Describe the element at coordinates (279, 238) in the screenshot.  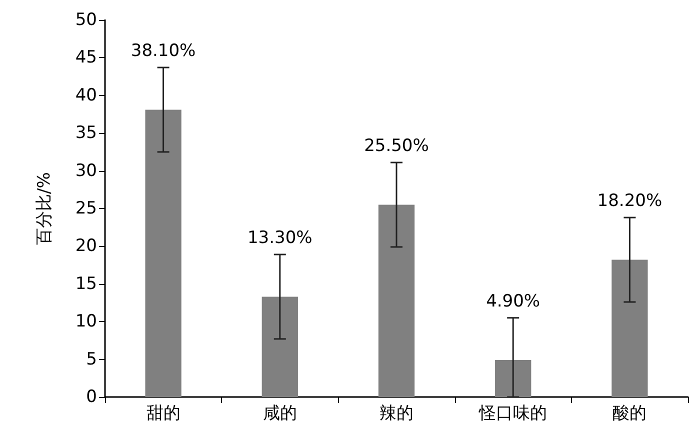
I see `data-label: 13.30%` at that location.